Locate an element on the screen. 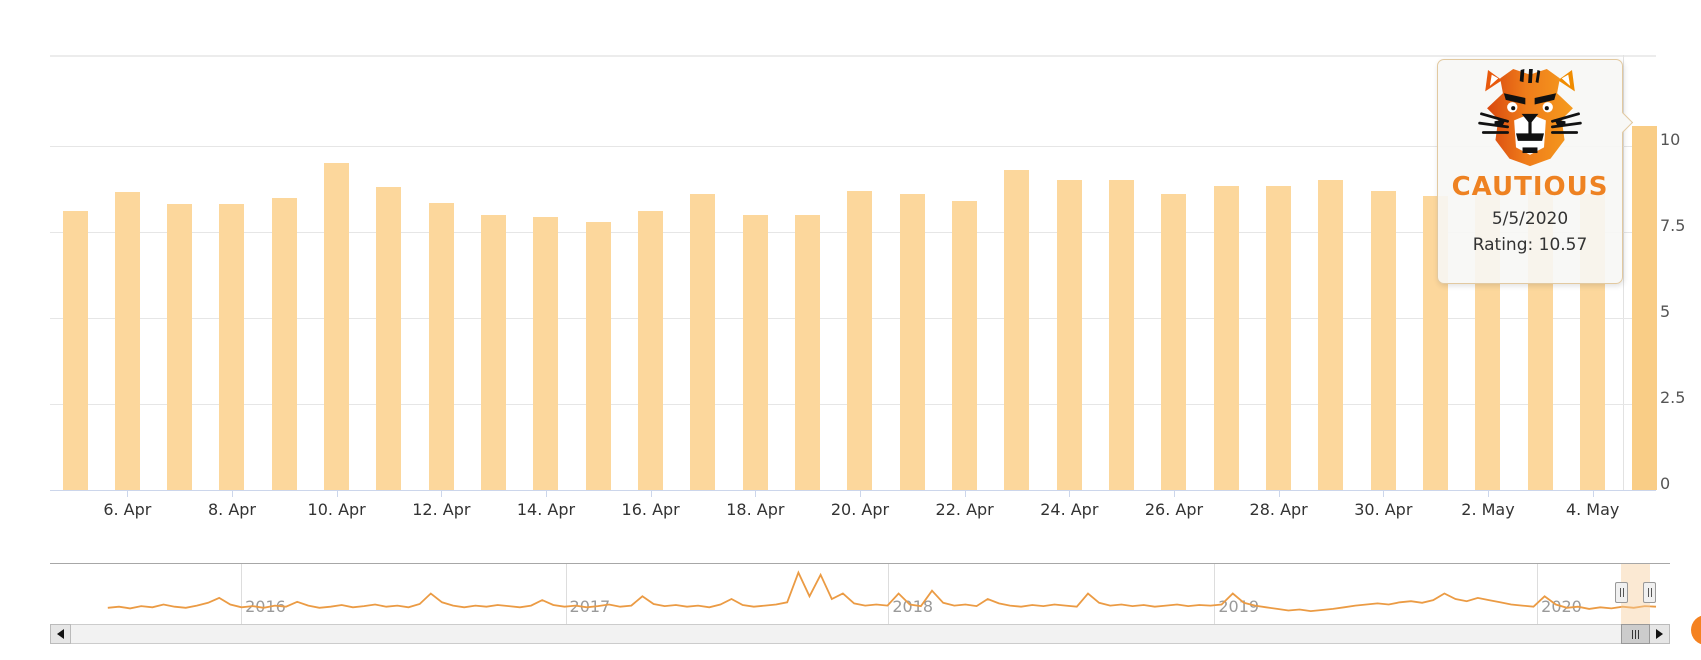 This screenshot has width=1701, height=660. navigator-handle-right is located at coordinates (1649, 592).